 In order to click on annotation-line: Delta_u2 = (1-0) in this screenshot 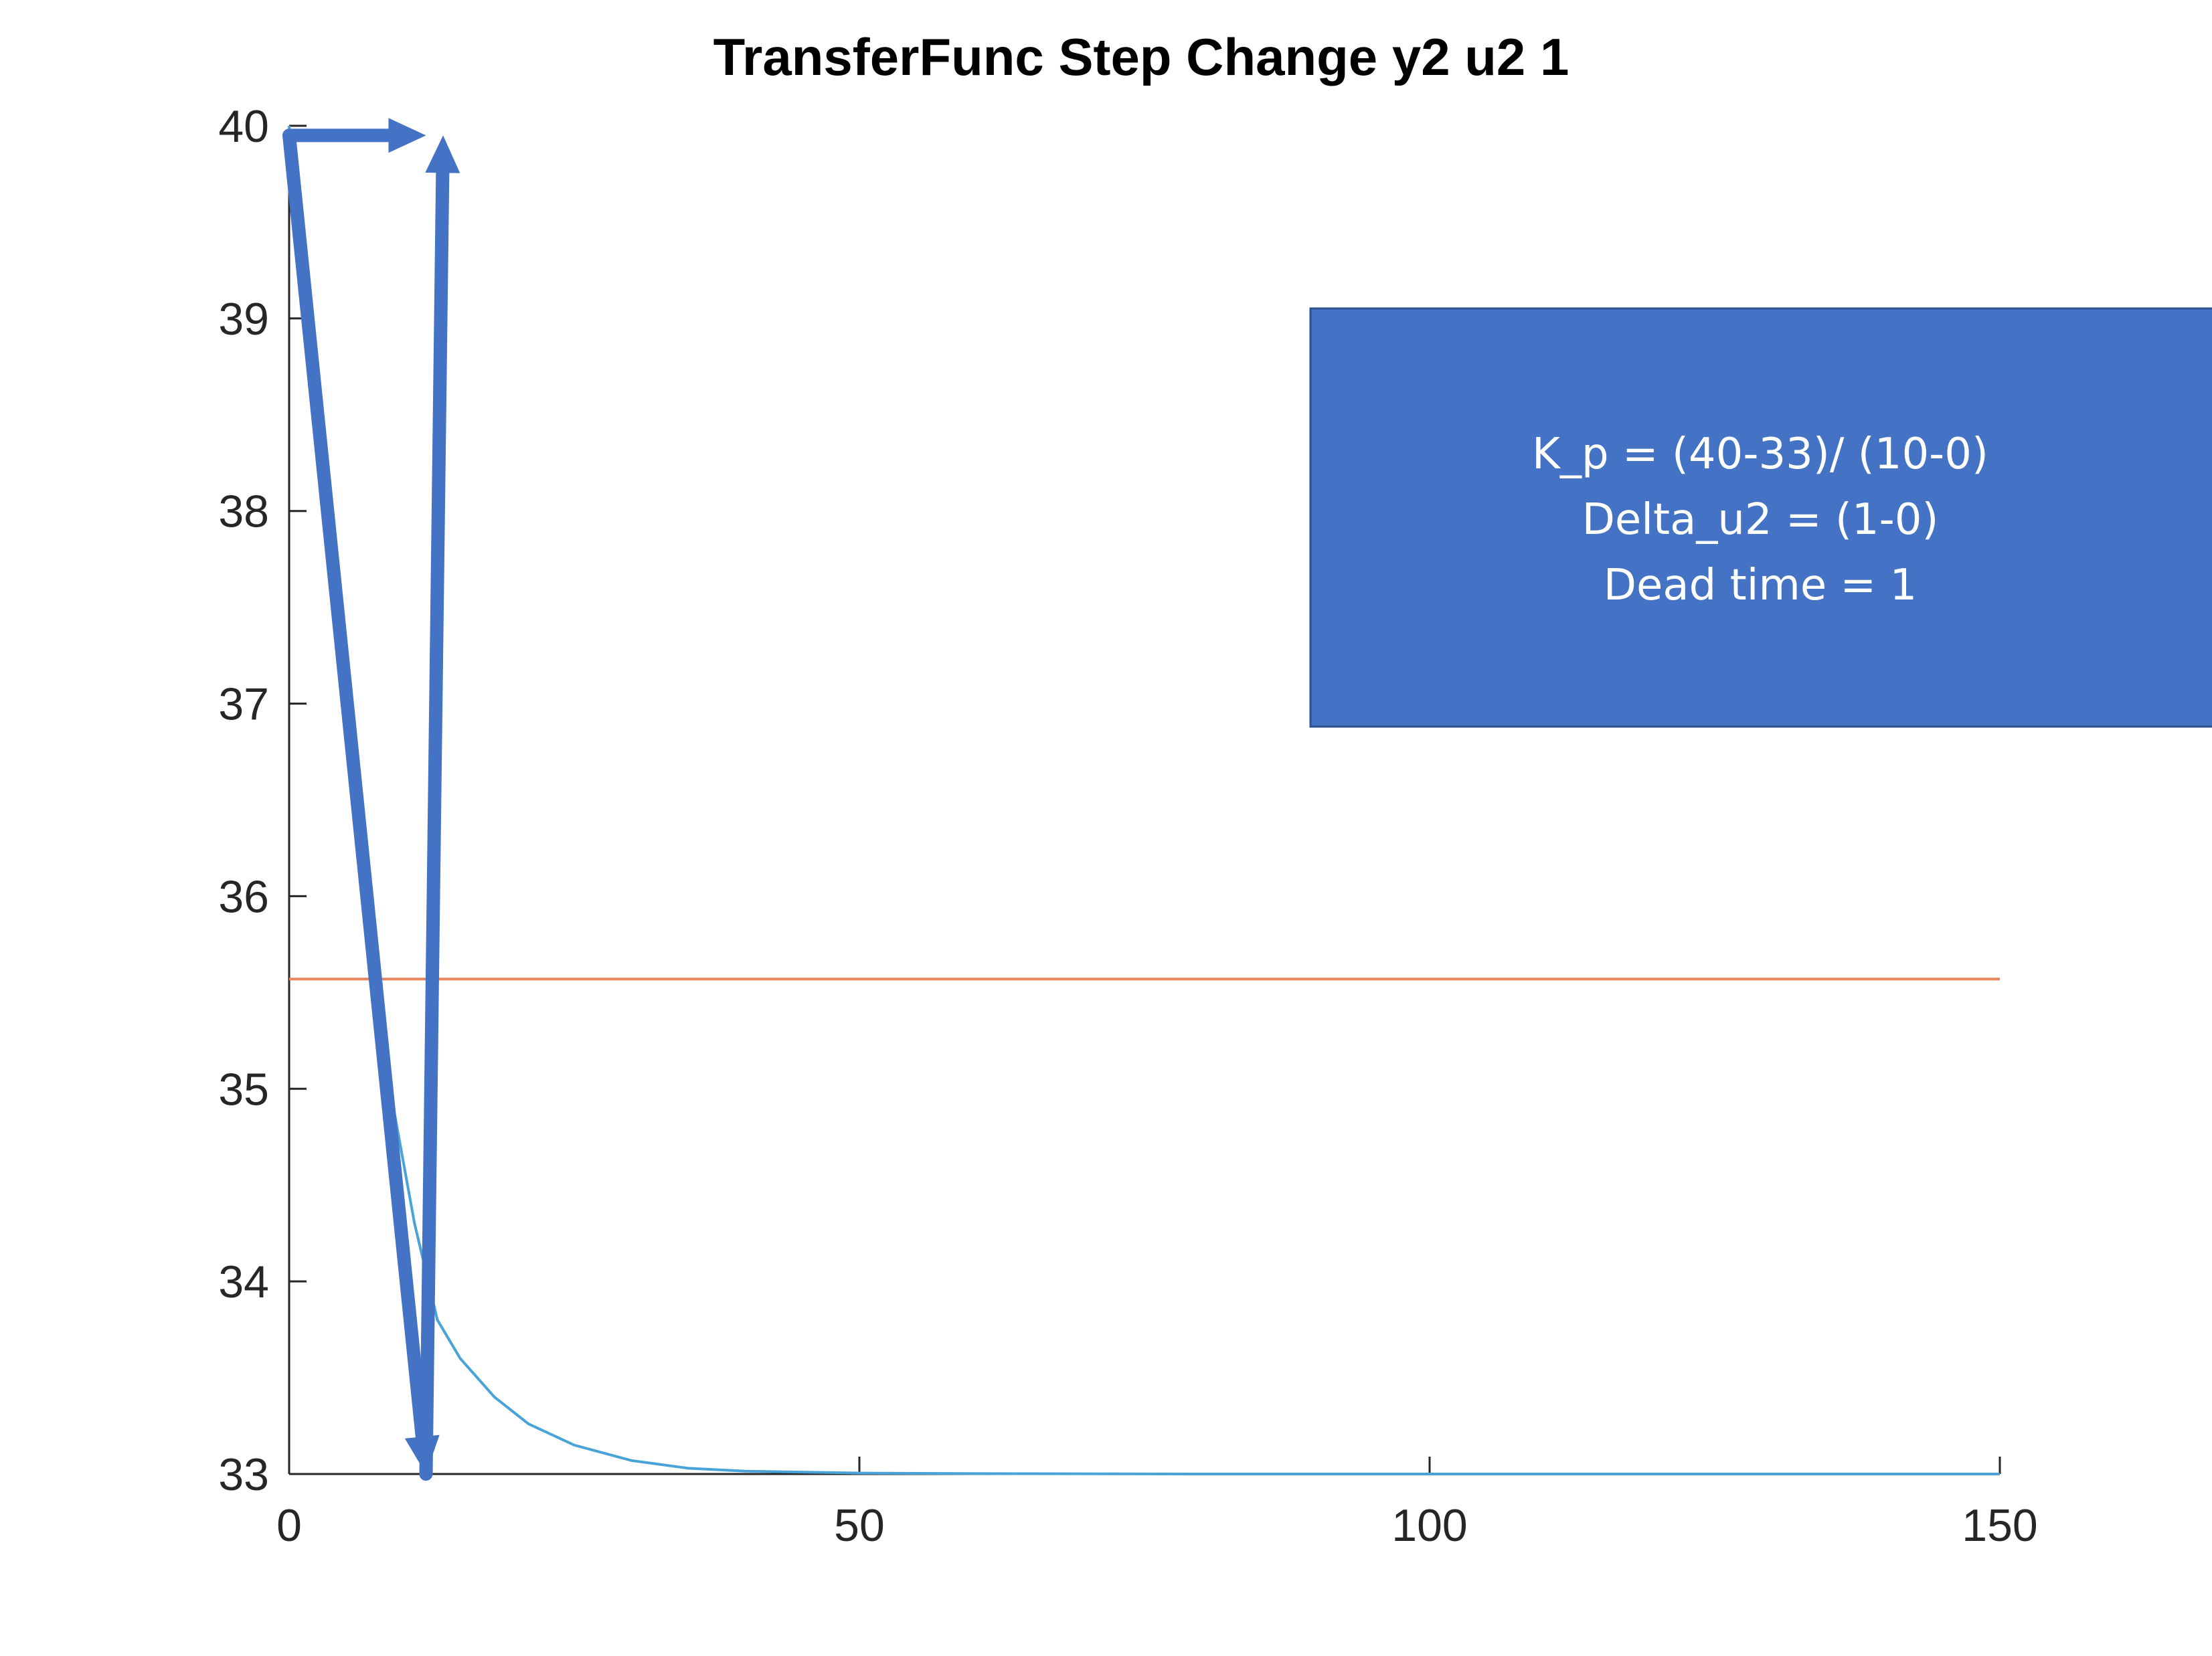, I will do `click(1760, 520)`.